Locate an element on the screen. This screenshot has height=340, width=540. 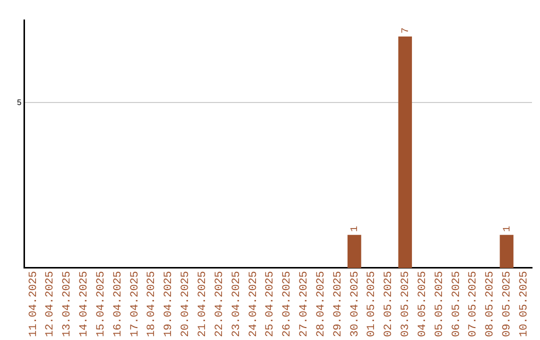
x-tick-label: 24.04.2025 is located at coordinates (254, 304).